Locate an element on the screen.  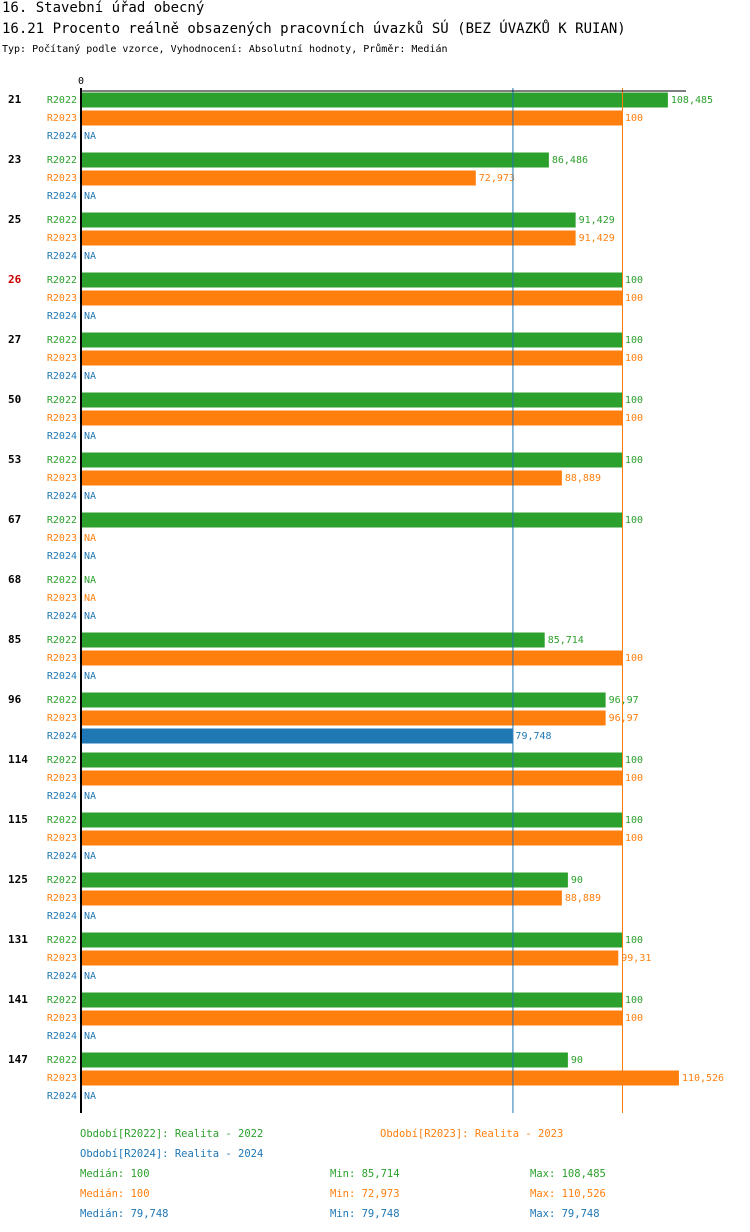
legend-min-r2023: Min: 72,973 is located at coordinates (365, 1194).